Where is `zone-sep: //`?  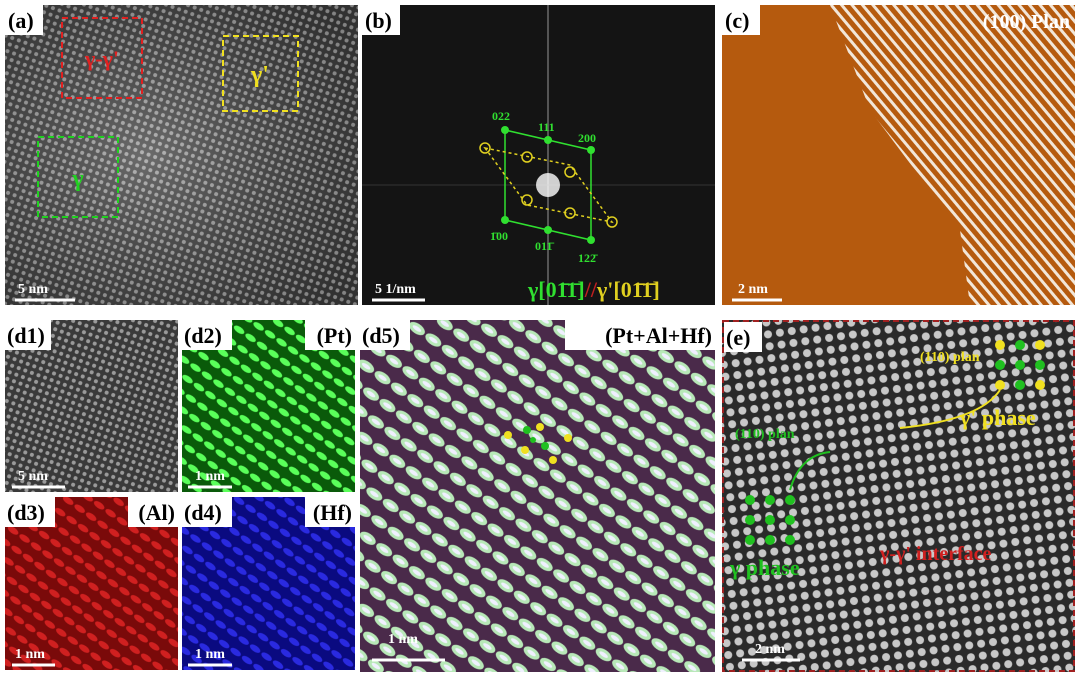
zone-sep: // is located at coordinates (591, 289).